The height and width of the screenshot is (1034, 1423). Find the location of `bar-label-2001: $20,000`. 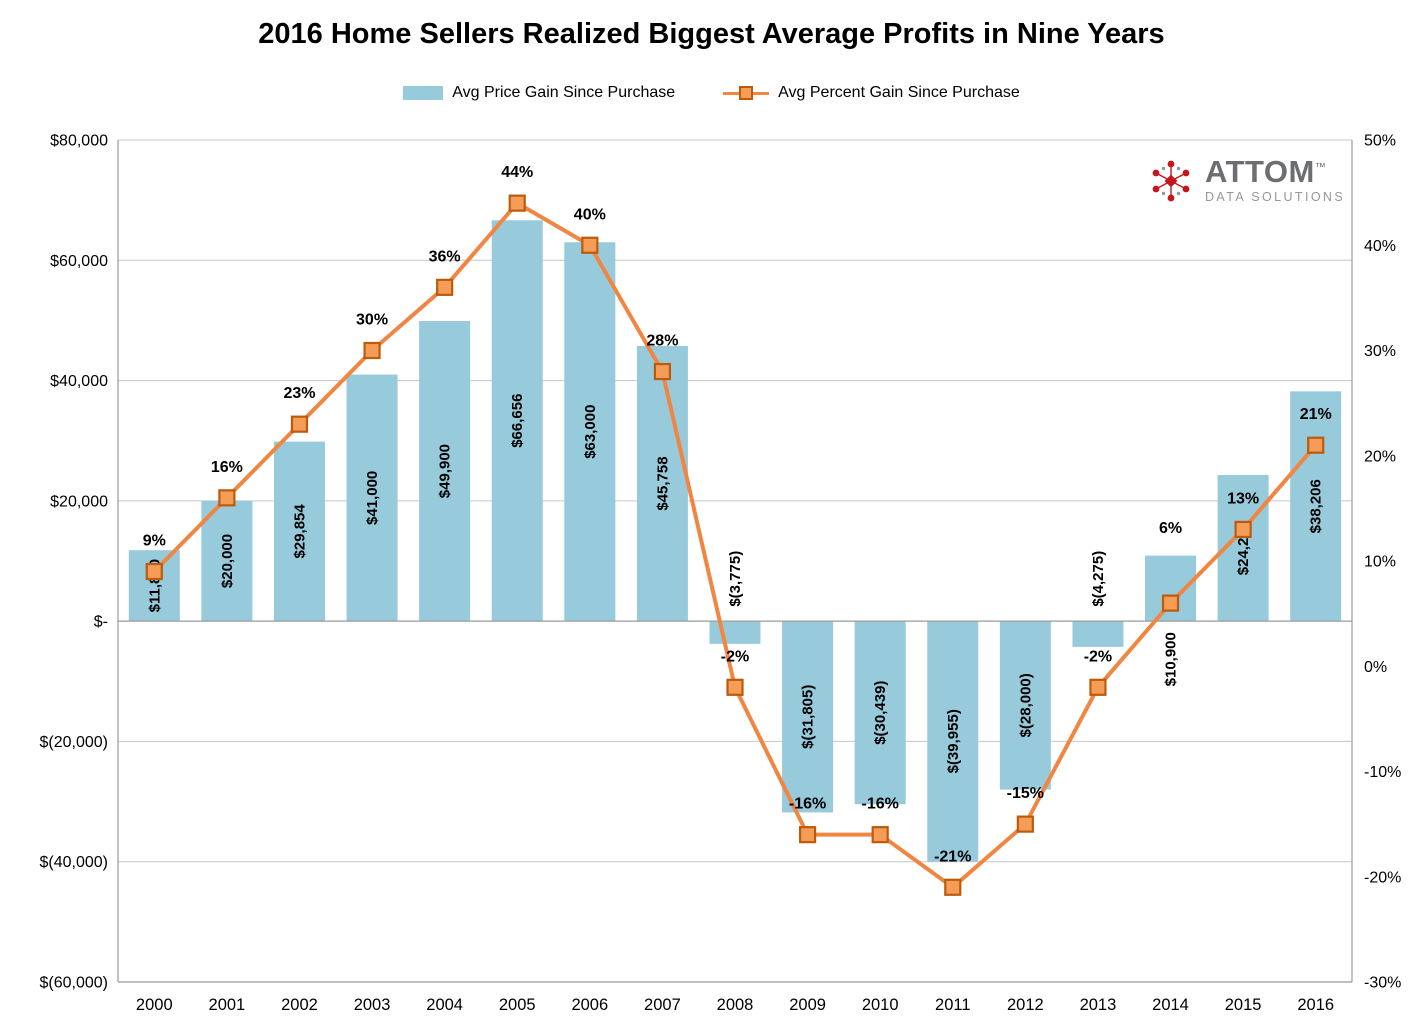

bar-label-2001: $20,000 is located at coordinates (227, 561).